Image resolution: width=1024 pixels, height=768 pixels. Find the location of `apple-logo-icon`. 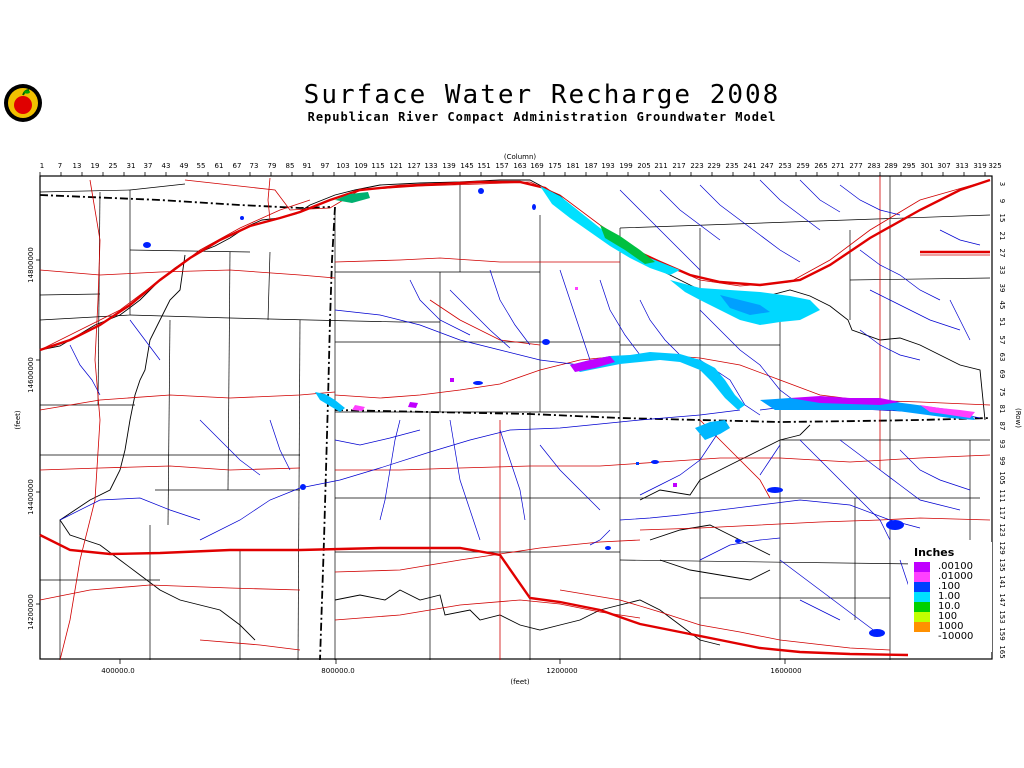

apple-logo-icon is located at coordinates (23, 103).